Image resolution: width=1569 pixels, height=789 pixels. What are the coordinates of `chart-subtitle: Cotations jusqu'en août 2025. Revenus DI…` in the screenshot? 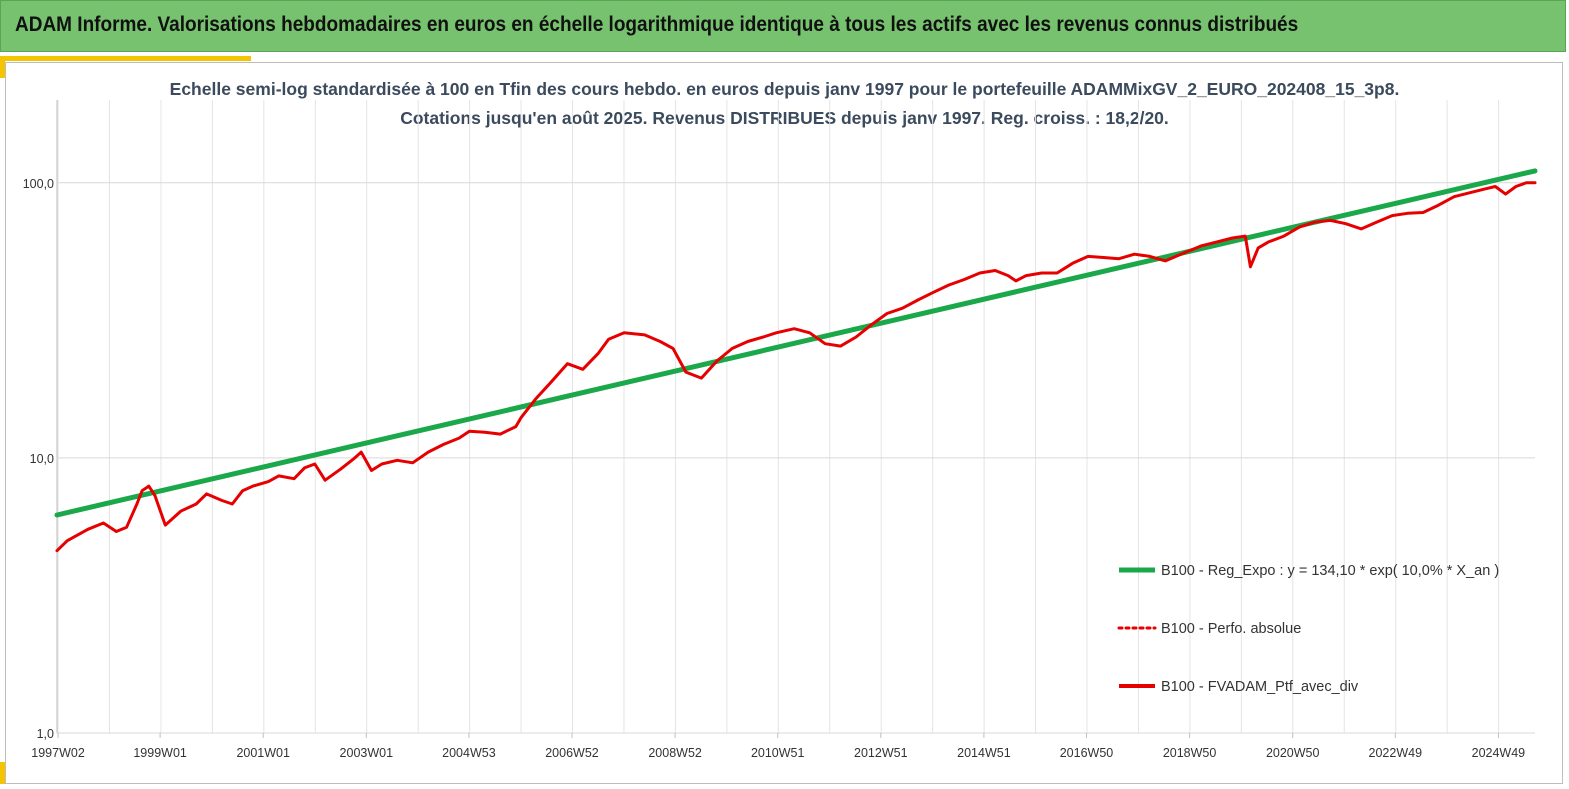 It's located at (784, 118).